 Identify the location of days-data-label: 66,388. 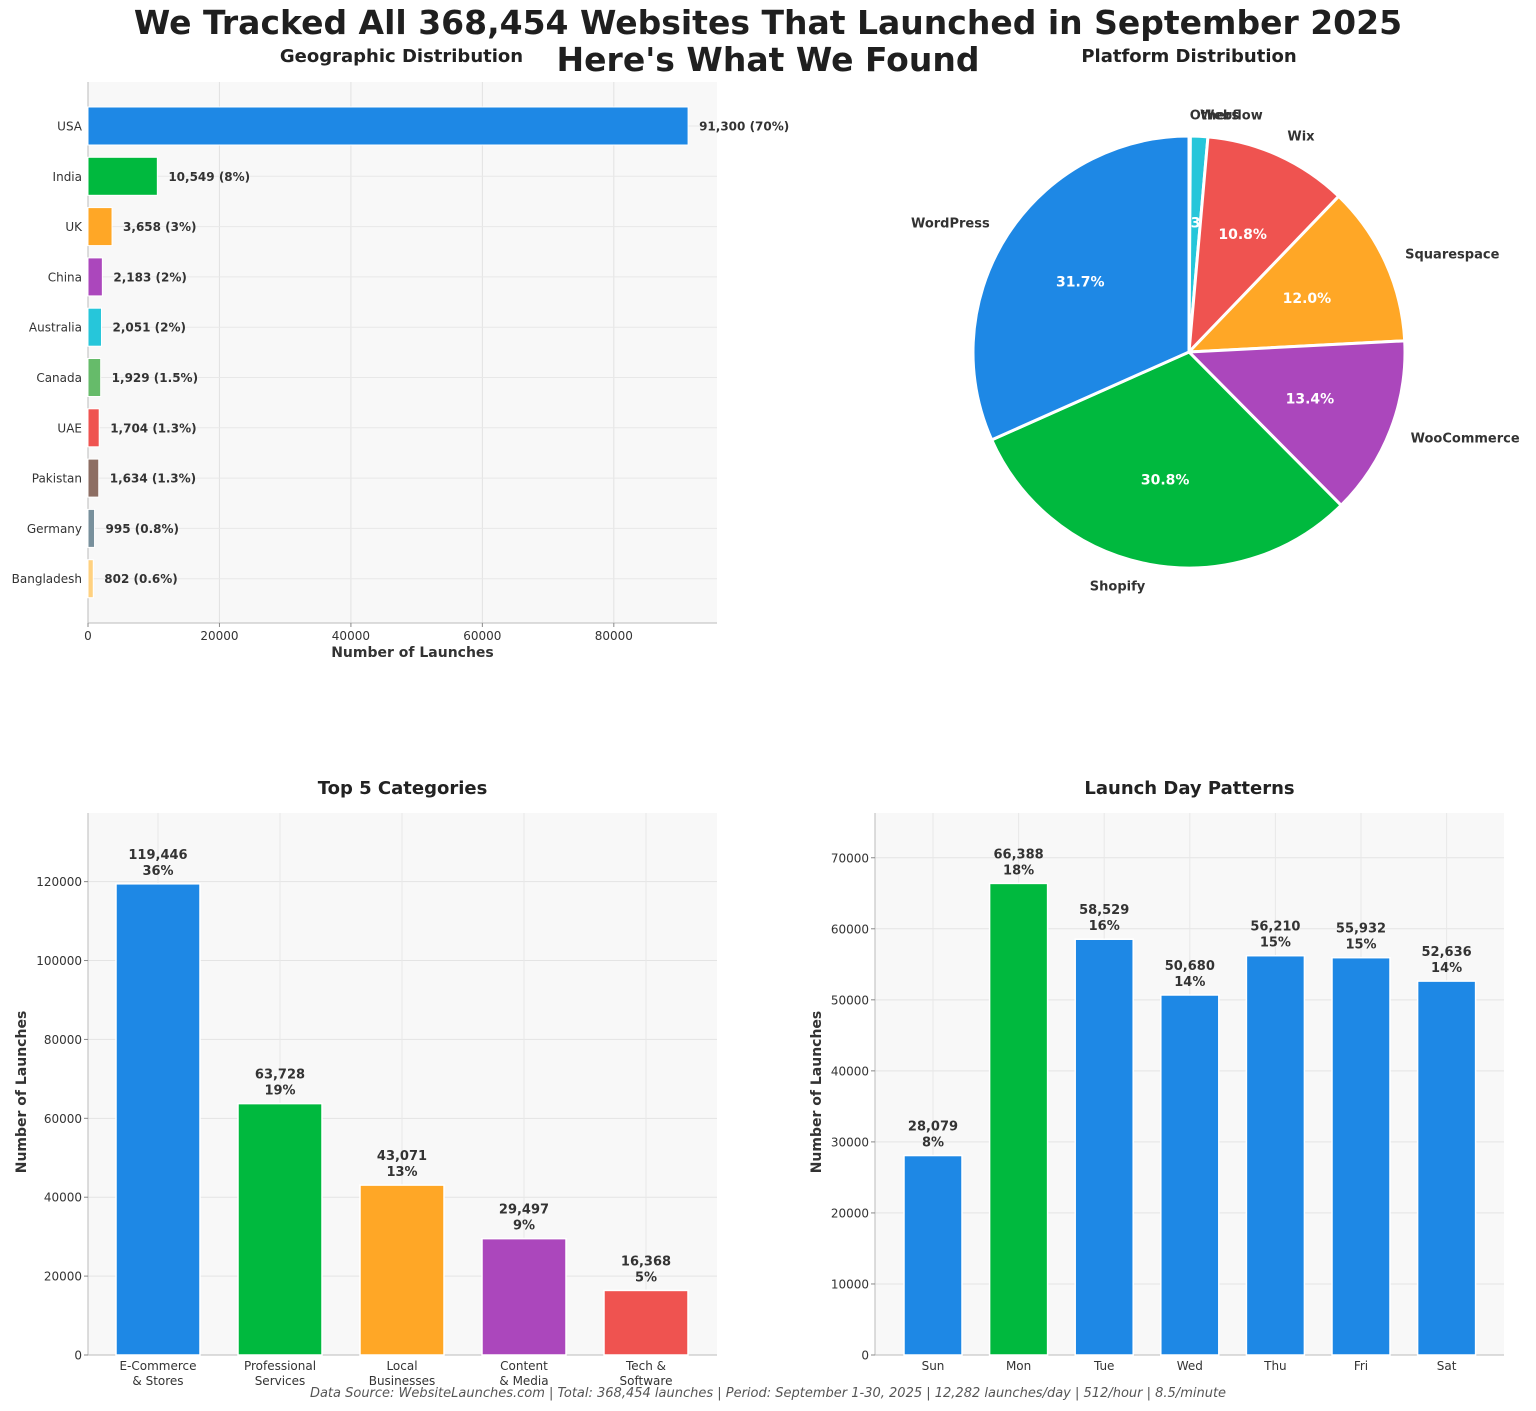
(1019, 854).